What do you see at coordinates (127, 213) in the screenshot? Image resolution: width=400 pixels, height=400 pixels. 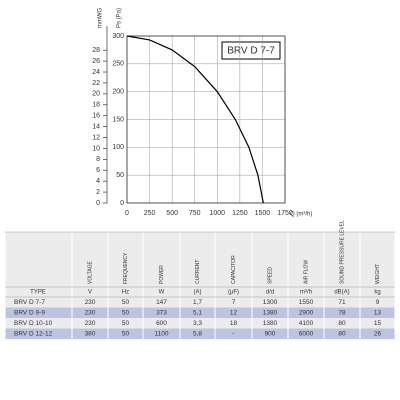 I see `x-tick-label: 0` at bounding box center [127, 213].